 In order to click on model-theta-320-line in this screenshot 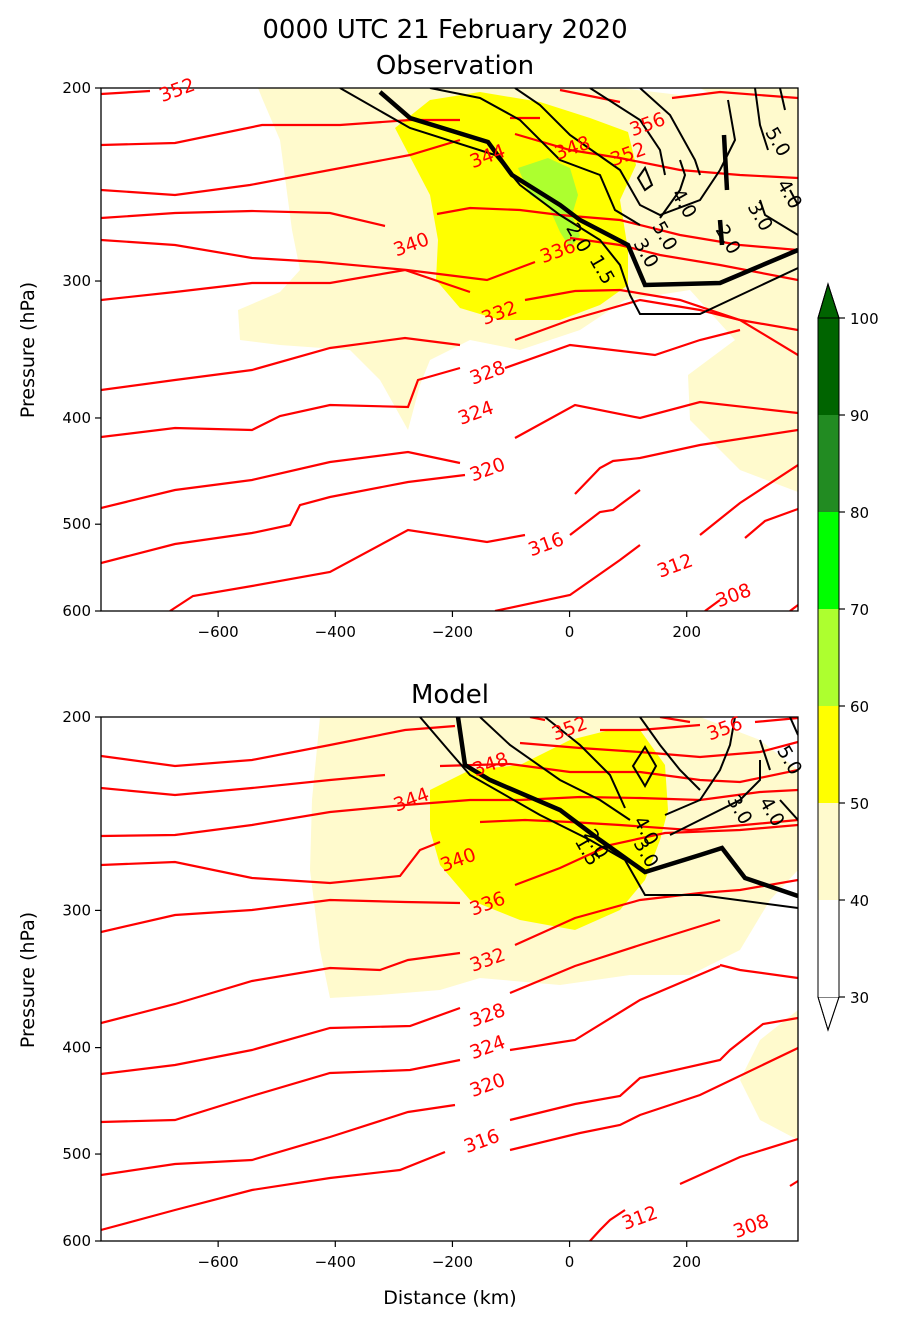, I will do `click(411, 1044)`.